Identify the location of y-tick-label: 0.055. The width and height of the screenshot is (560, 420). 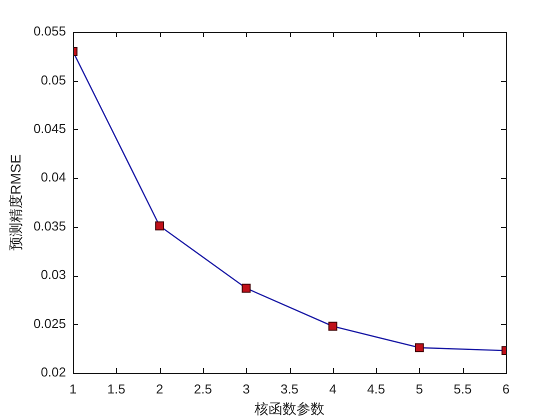
(49, 31).